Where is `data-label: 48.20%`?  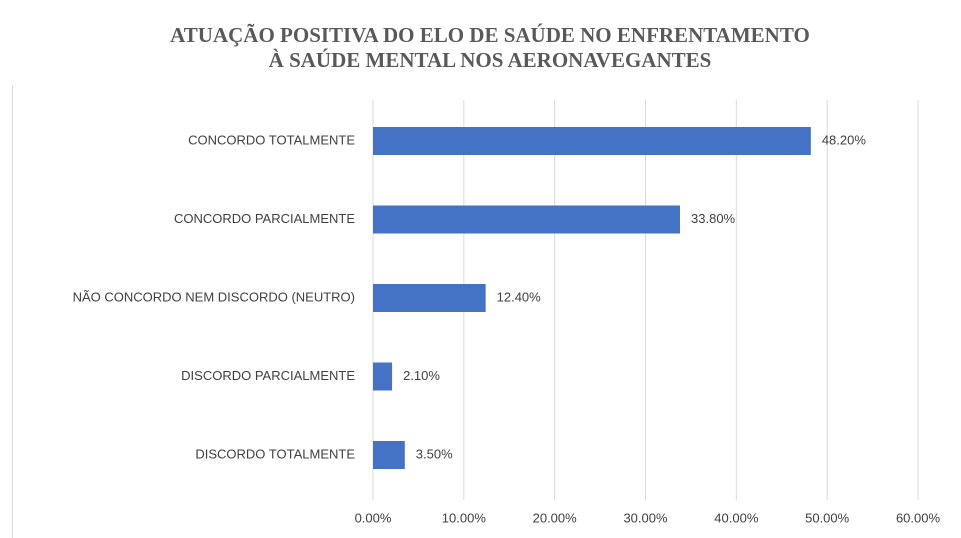
data-label: 48.20% is located at coordinates (844, 139).